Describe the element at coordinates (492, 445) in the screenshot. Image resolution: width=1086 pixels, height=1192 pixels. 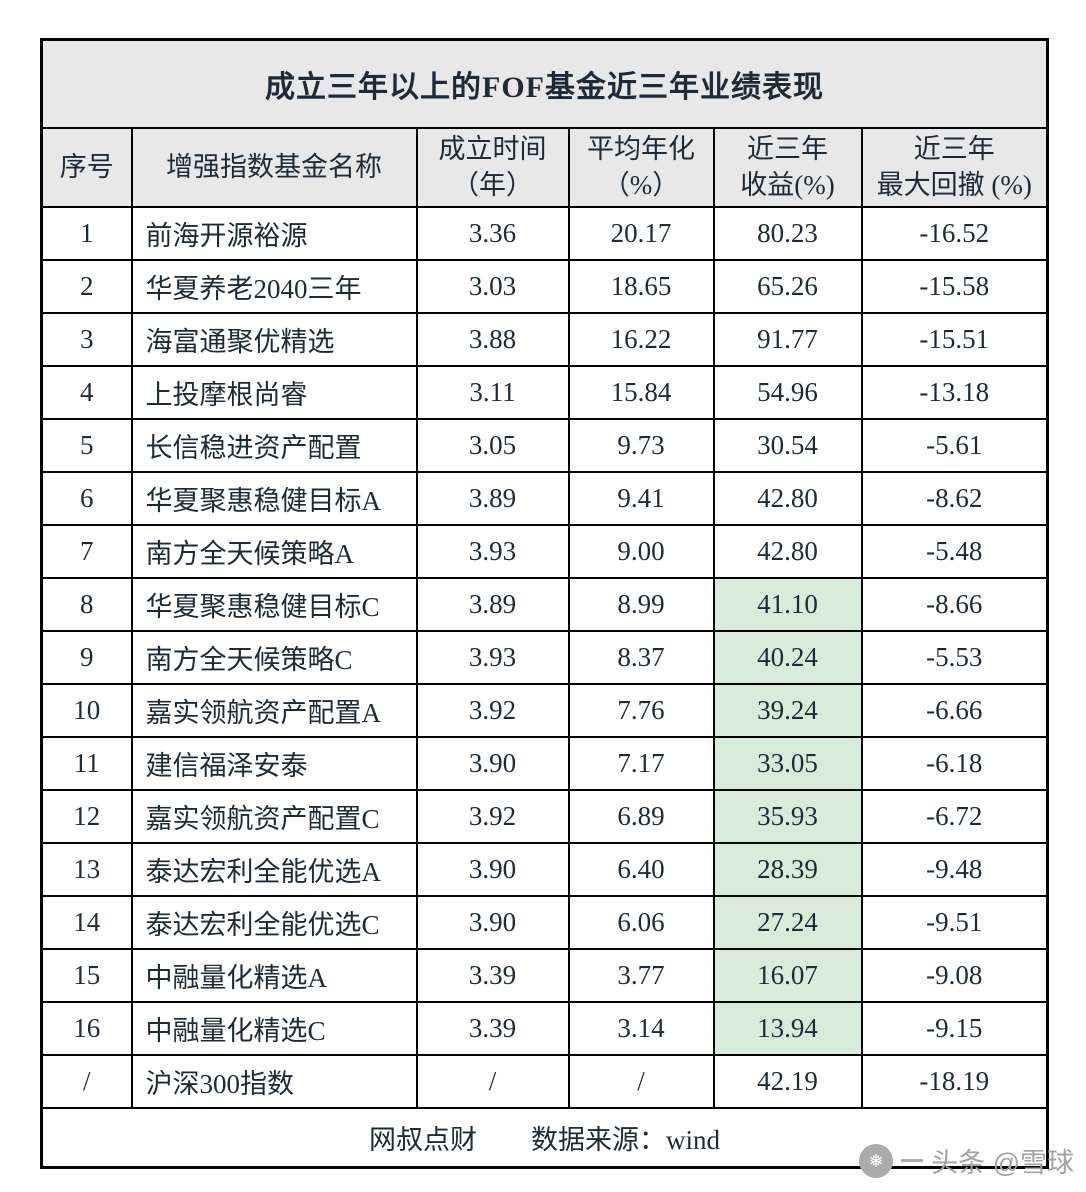
I see `cell-inception-years: 3.05` at that location.